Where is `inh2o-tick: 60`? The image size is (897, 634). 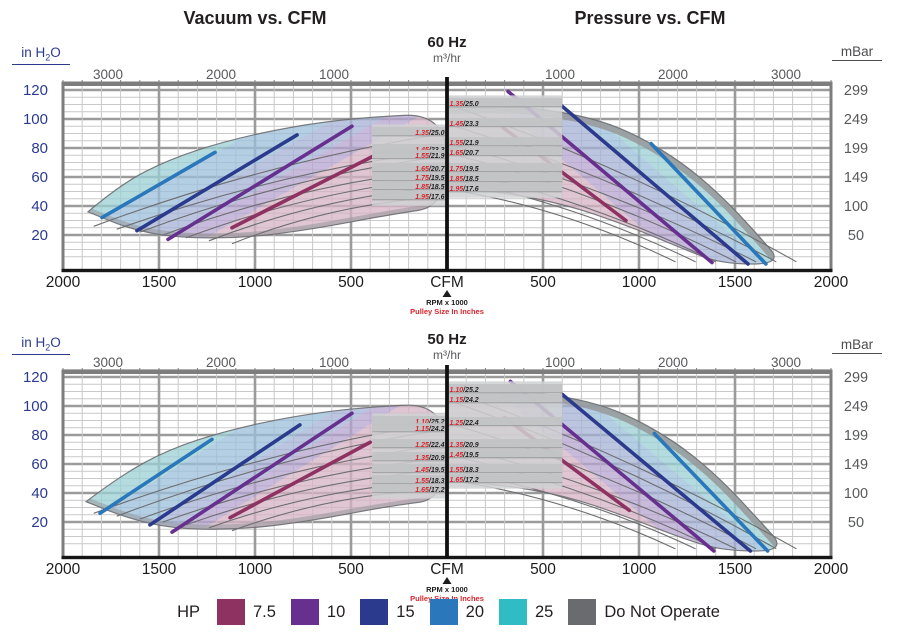
inh2o-tick: 60 is located at coordinates (39, 464).